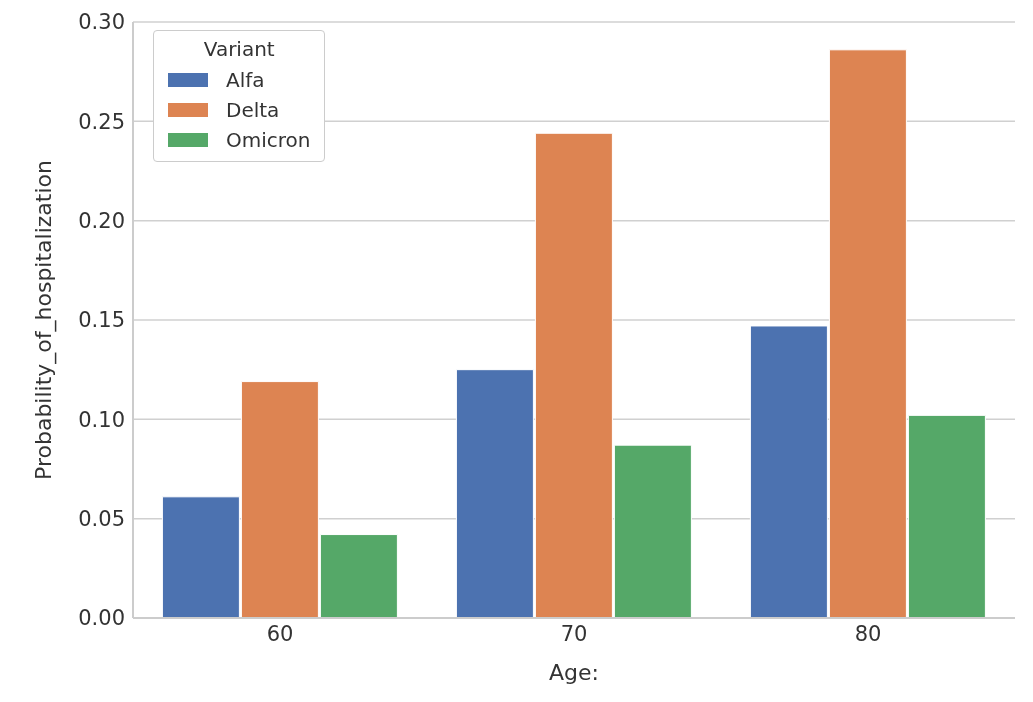 This screenshot has height=702, width=1033. I want to click on legend-title: Variant, so click(239, 49).